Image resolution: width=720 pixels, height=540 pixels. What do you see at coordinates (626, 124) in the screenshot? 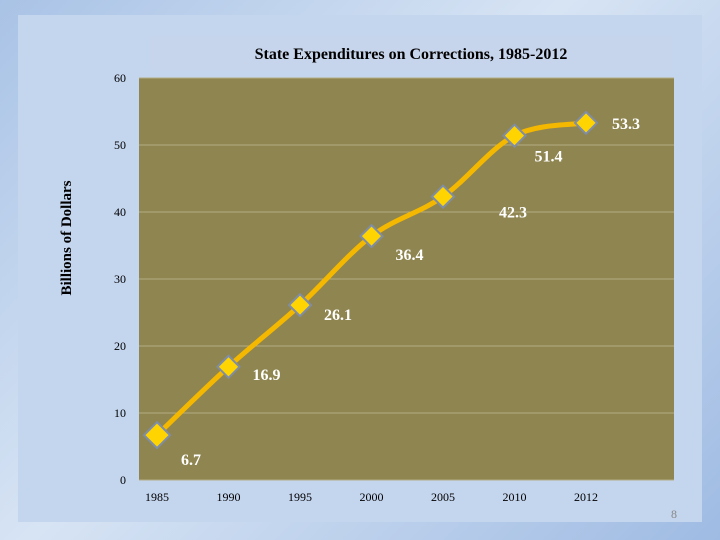
I see `data-label: 53.3` at bounding box center [626, 124].